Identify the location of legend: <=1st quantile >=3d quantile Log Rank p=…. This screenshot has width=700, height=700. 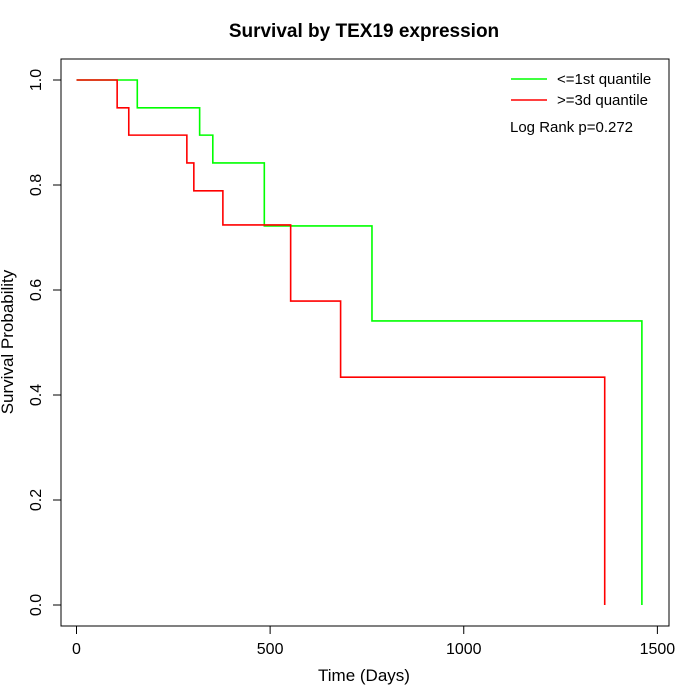
(580, 103).